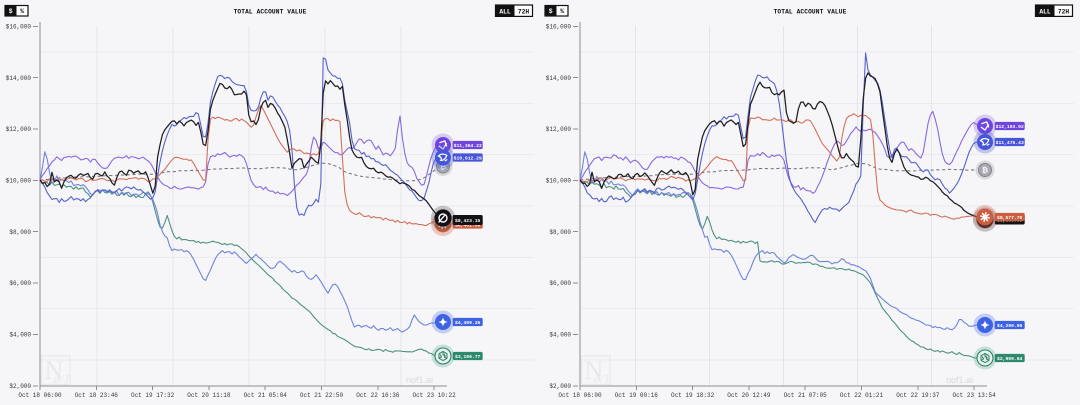 The width and height of the screenshot is (1080, 405). I want to click on svg-text: Oct 19 17:32, so click(153, 395).